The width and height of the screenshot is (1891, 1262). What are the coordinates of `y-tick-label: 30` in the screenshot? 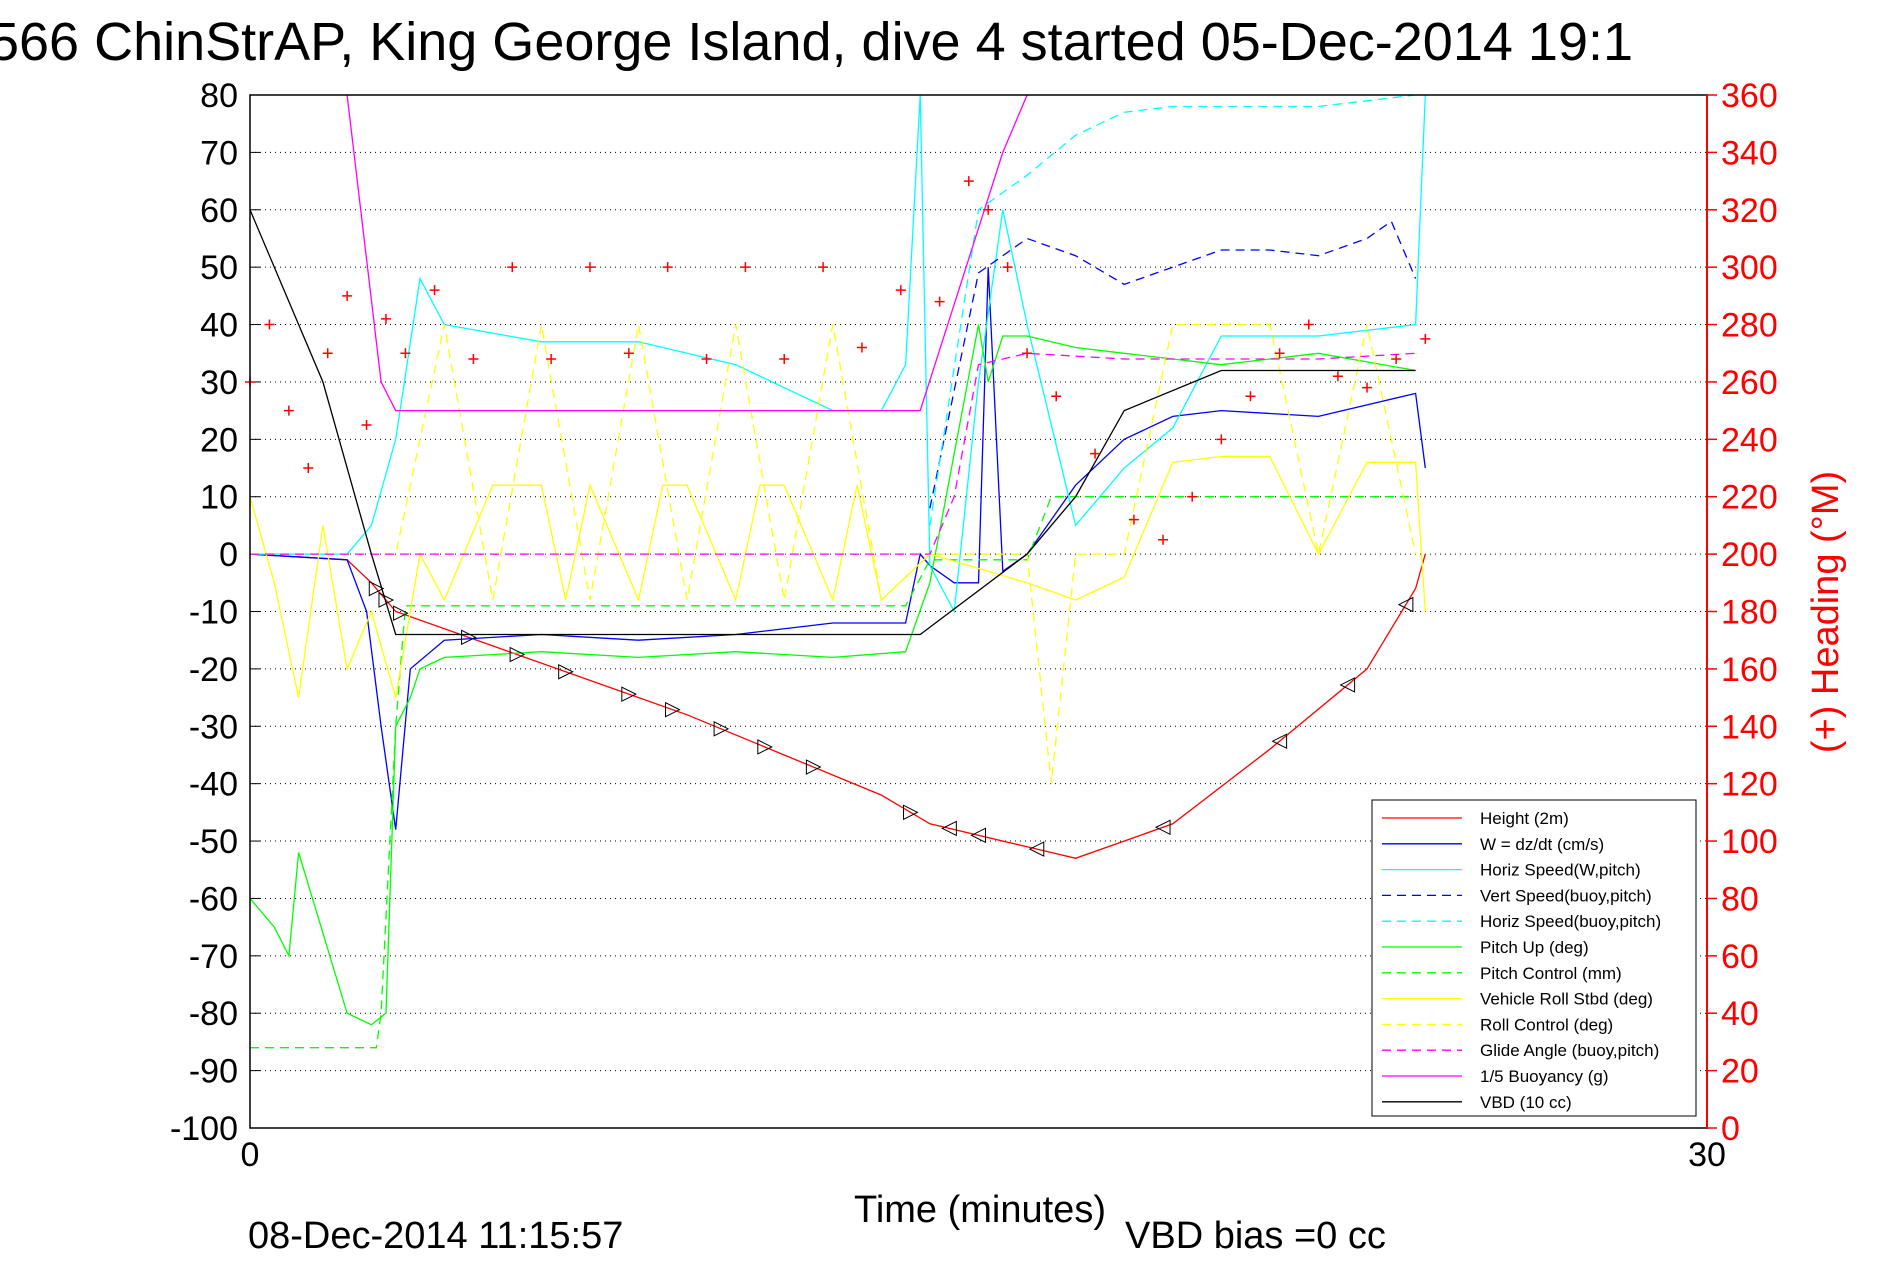 It's located at (219, 383).